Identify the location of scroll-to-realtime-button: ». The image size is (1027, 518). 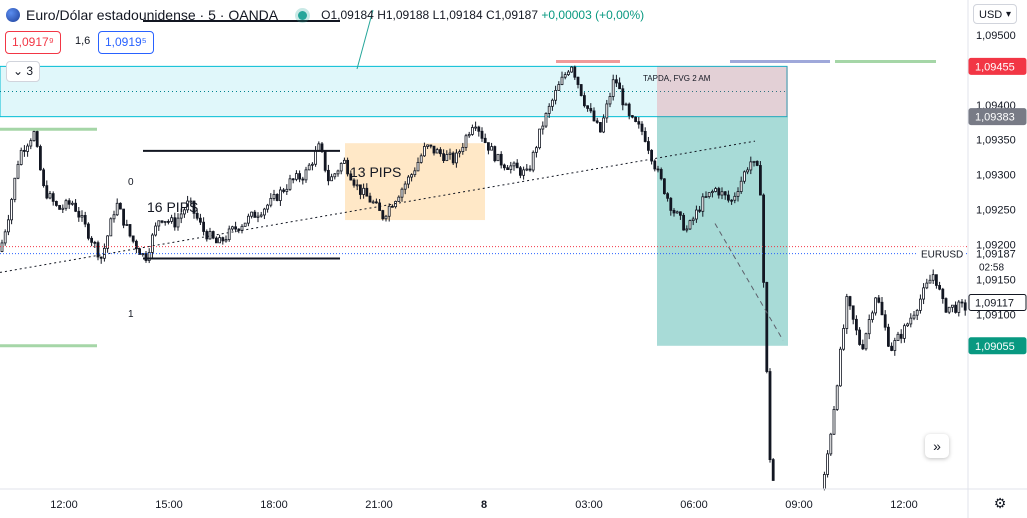
(937, 446).